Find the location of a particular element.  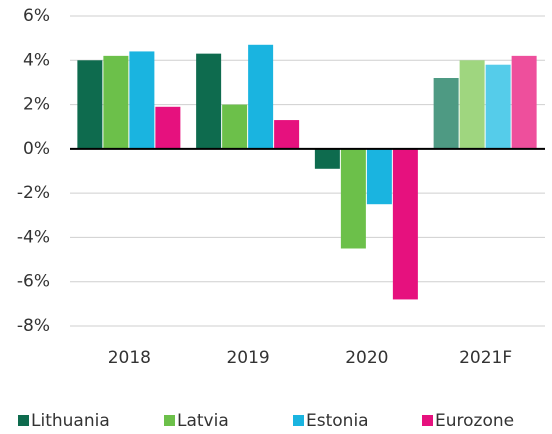

y-tick-label: 2% is located at coordinates (36, 105).